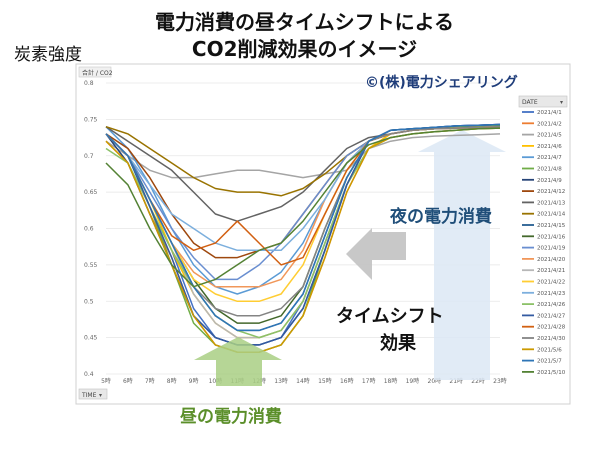 The width and height of the screenshot is (609, 457). What do you see at coordinates (478, 381) in the screenshot?
I see `x-tick-label: 22時` at bounding box center [478, 381].